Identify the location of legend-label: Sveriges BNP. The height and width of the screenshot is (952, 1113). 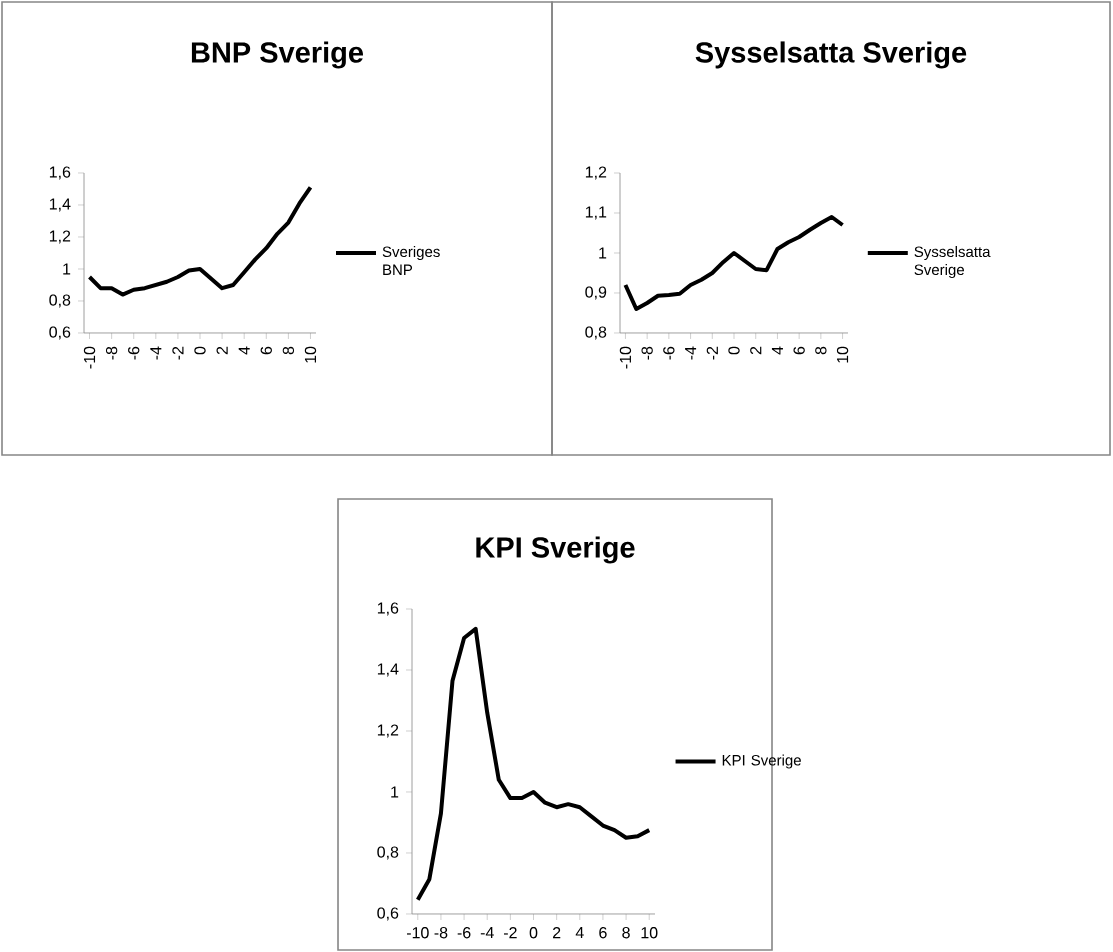
(411, 260).